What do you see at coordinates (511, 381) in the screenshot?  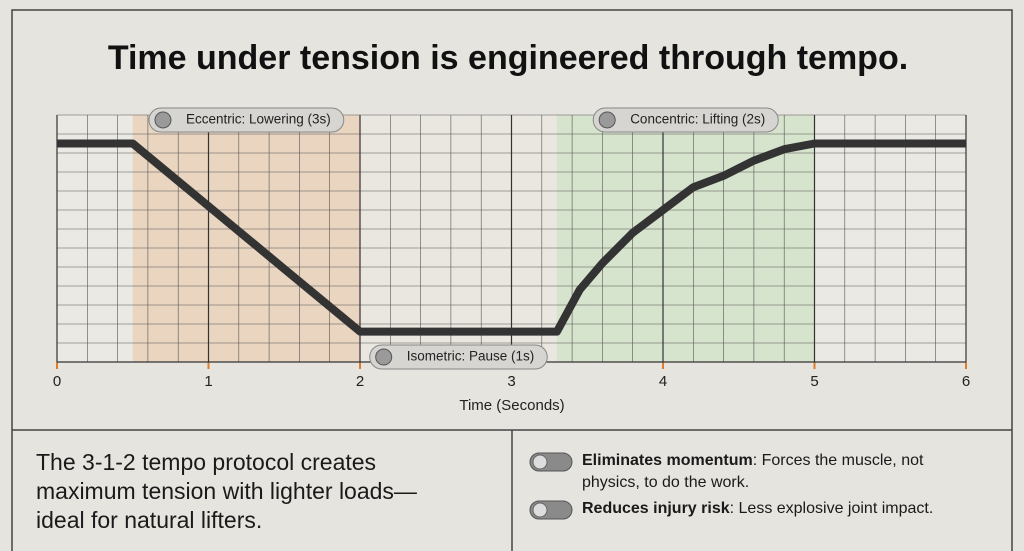 I see `x-tick-label: 3` at bounding box center [511, 381].